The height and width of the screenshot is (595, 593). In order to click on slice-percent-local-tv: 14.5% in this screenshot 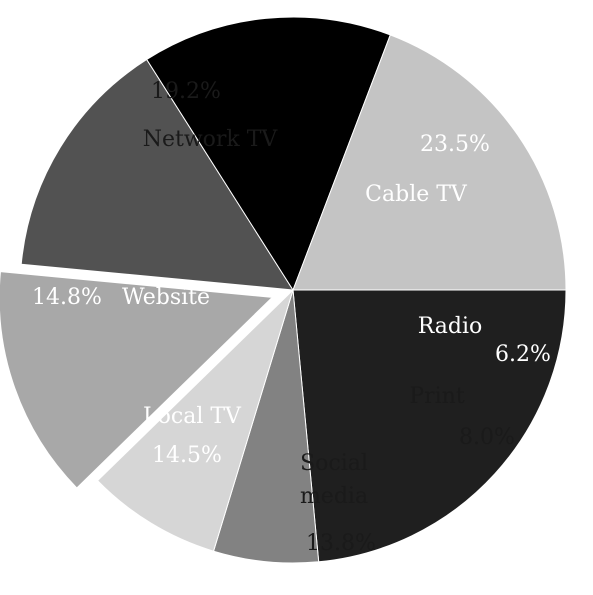, I will do `click(187, 455)`.